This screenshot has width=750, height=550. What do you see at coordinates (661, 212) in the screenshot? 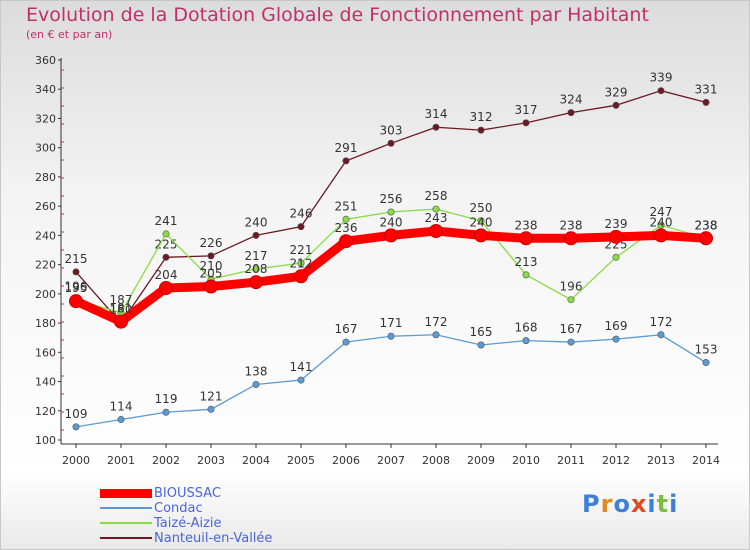
I see `data-label-taize-aizie: 247` at bounding box center [661, 212].